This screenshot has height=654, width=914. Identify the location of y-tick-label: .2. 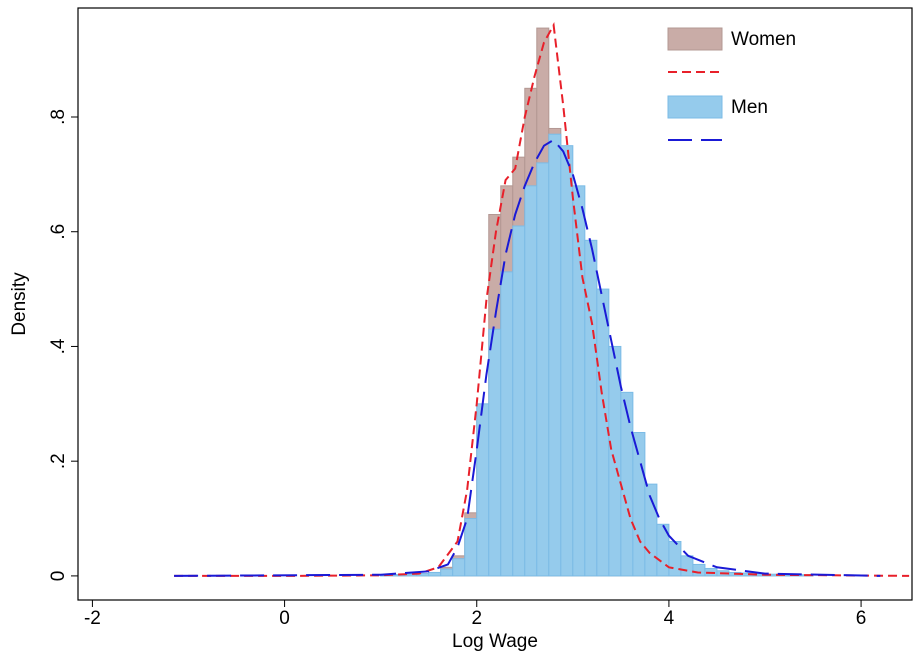
(58, 461).